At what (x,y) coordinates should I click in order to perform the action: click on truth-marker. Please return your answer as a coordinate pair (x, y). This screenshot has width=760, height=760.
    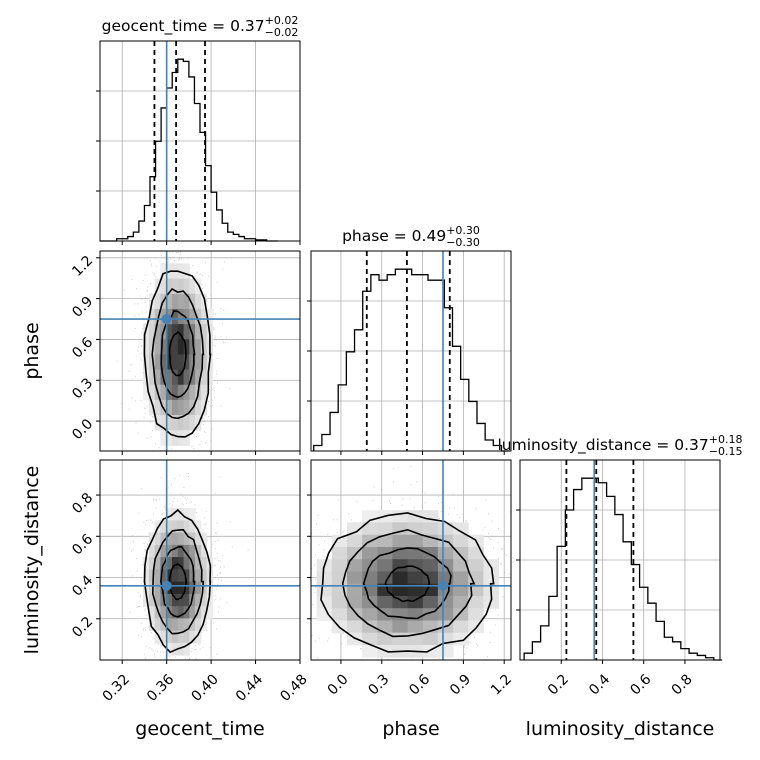
    Looking at the image, I should click on (442, 585).